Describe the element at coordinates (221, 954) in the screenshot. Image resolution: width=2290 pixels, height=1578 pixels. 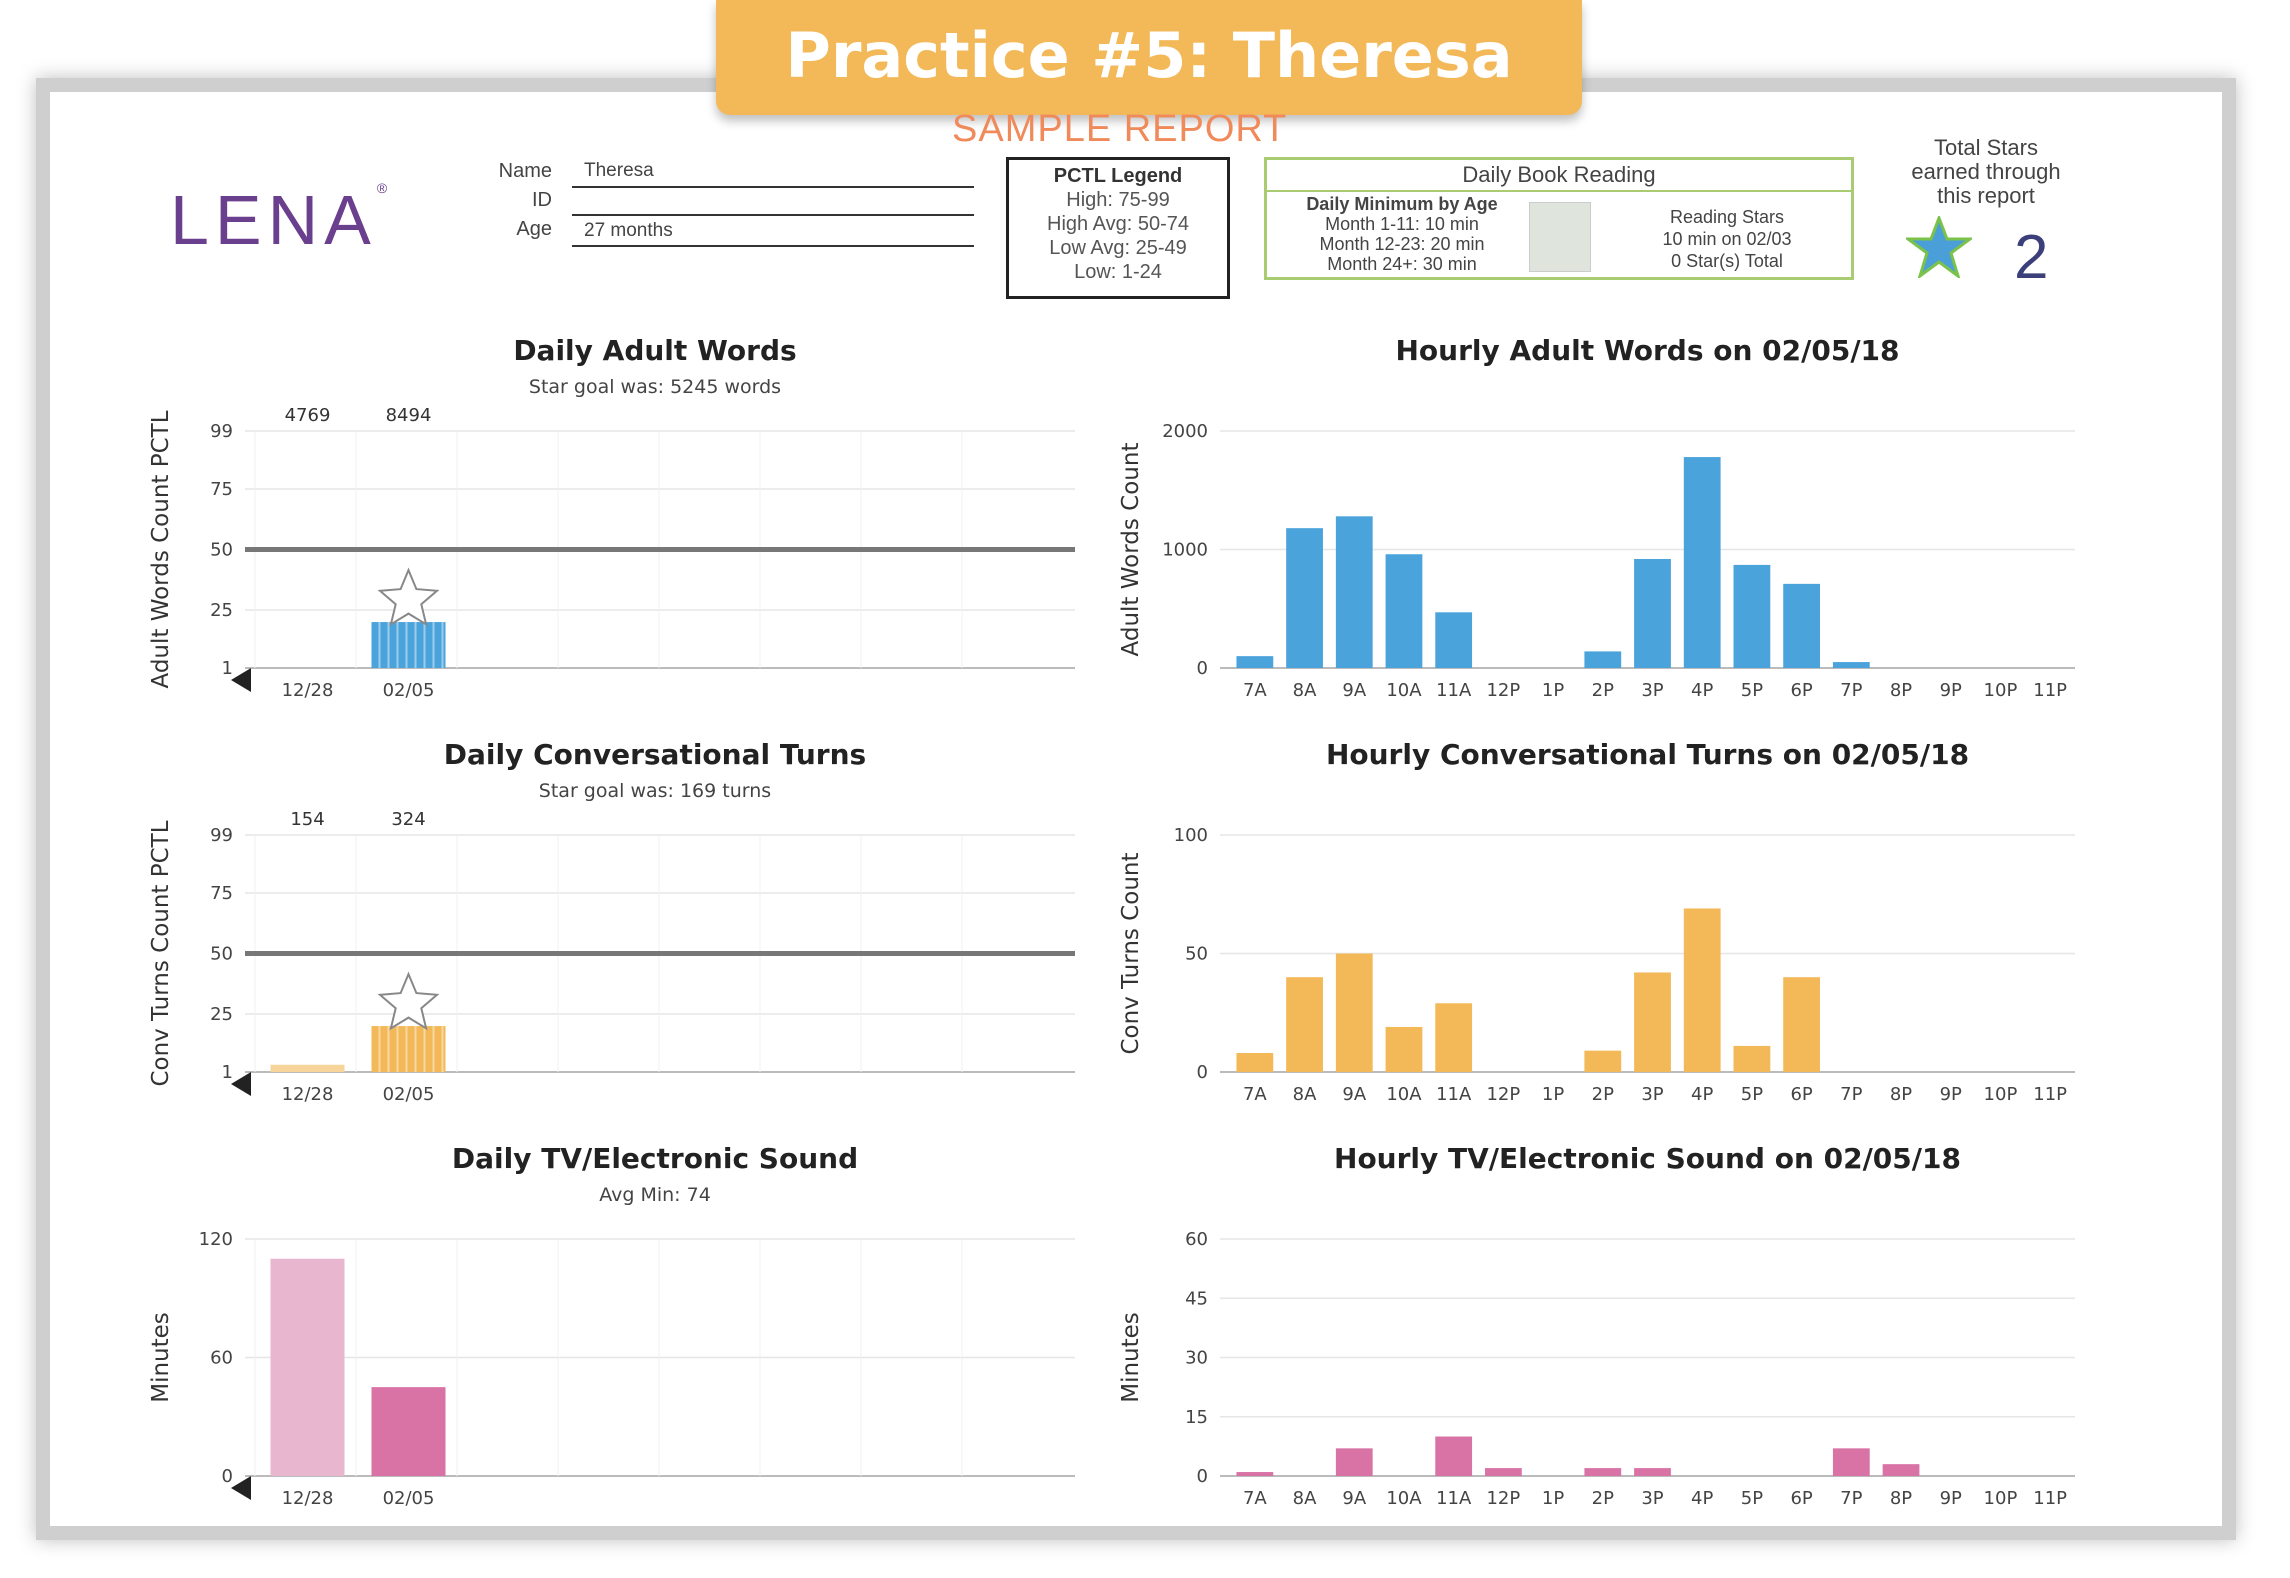
I see `y-tick-label: 50` at that location.